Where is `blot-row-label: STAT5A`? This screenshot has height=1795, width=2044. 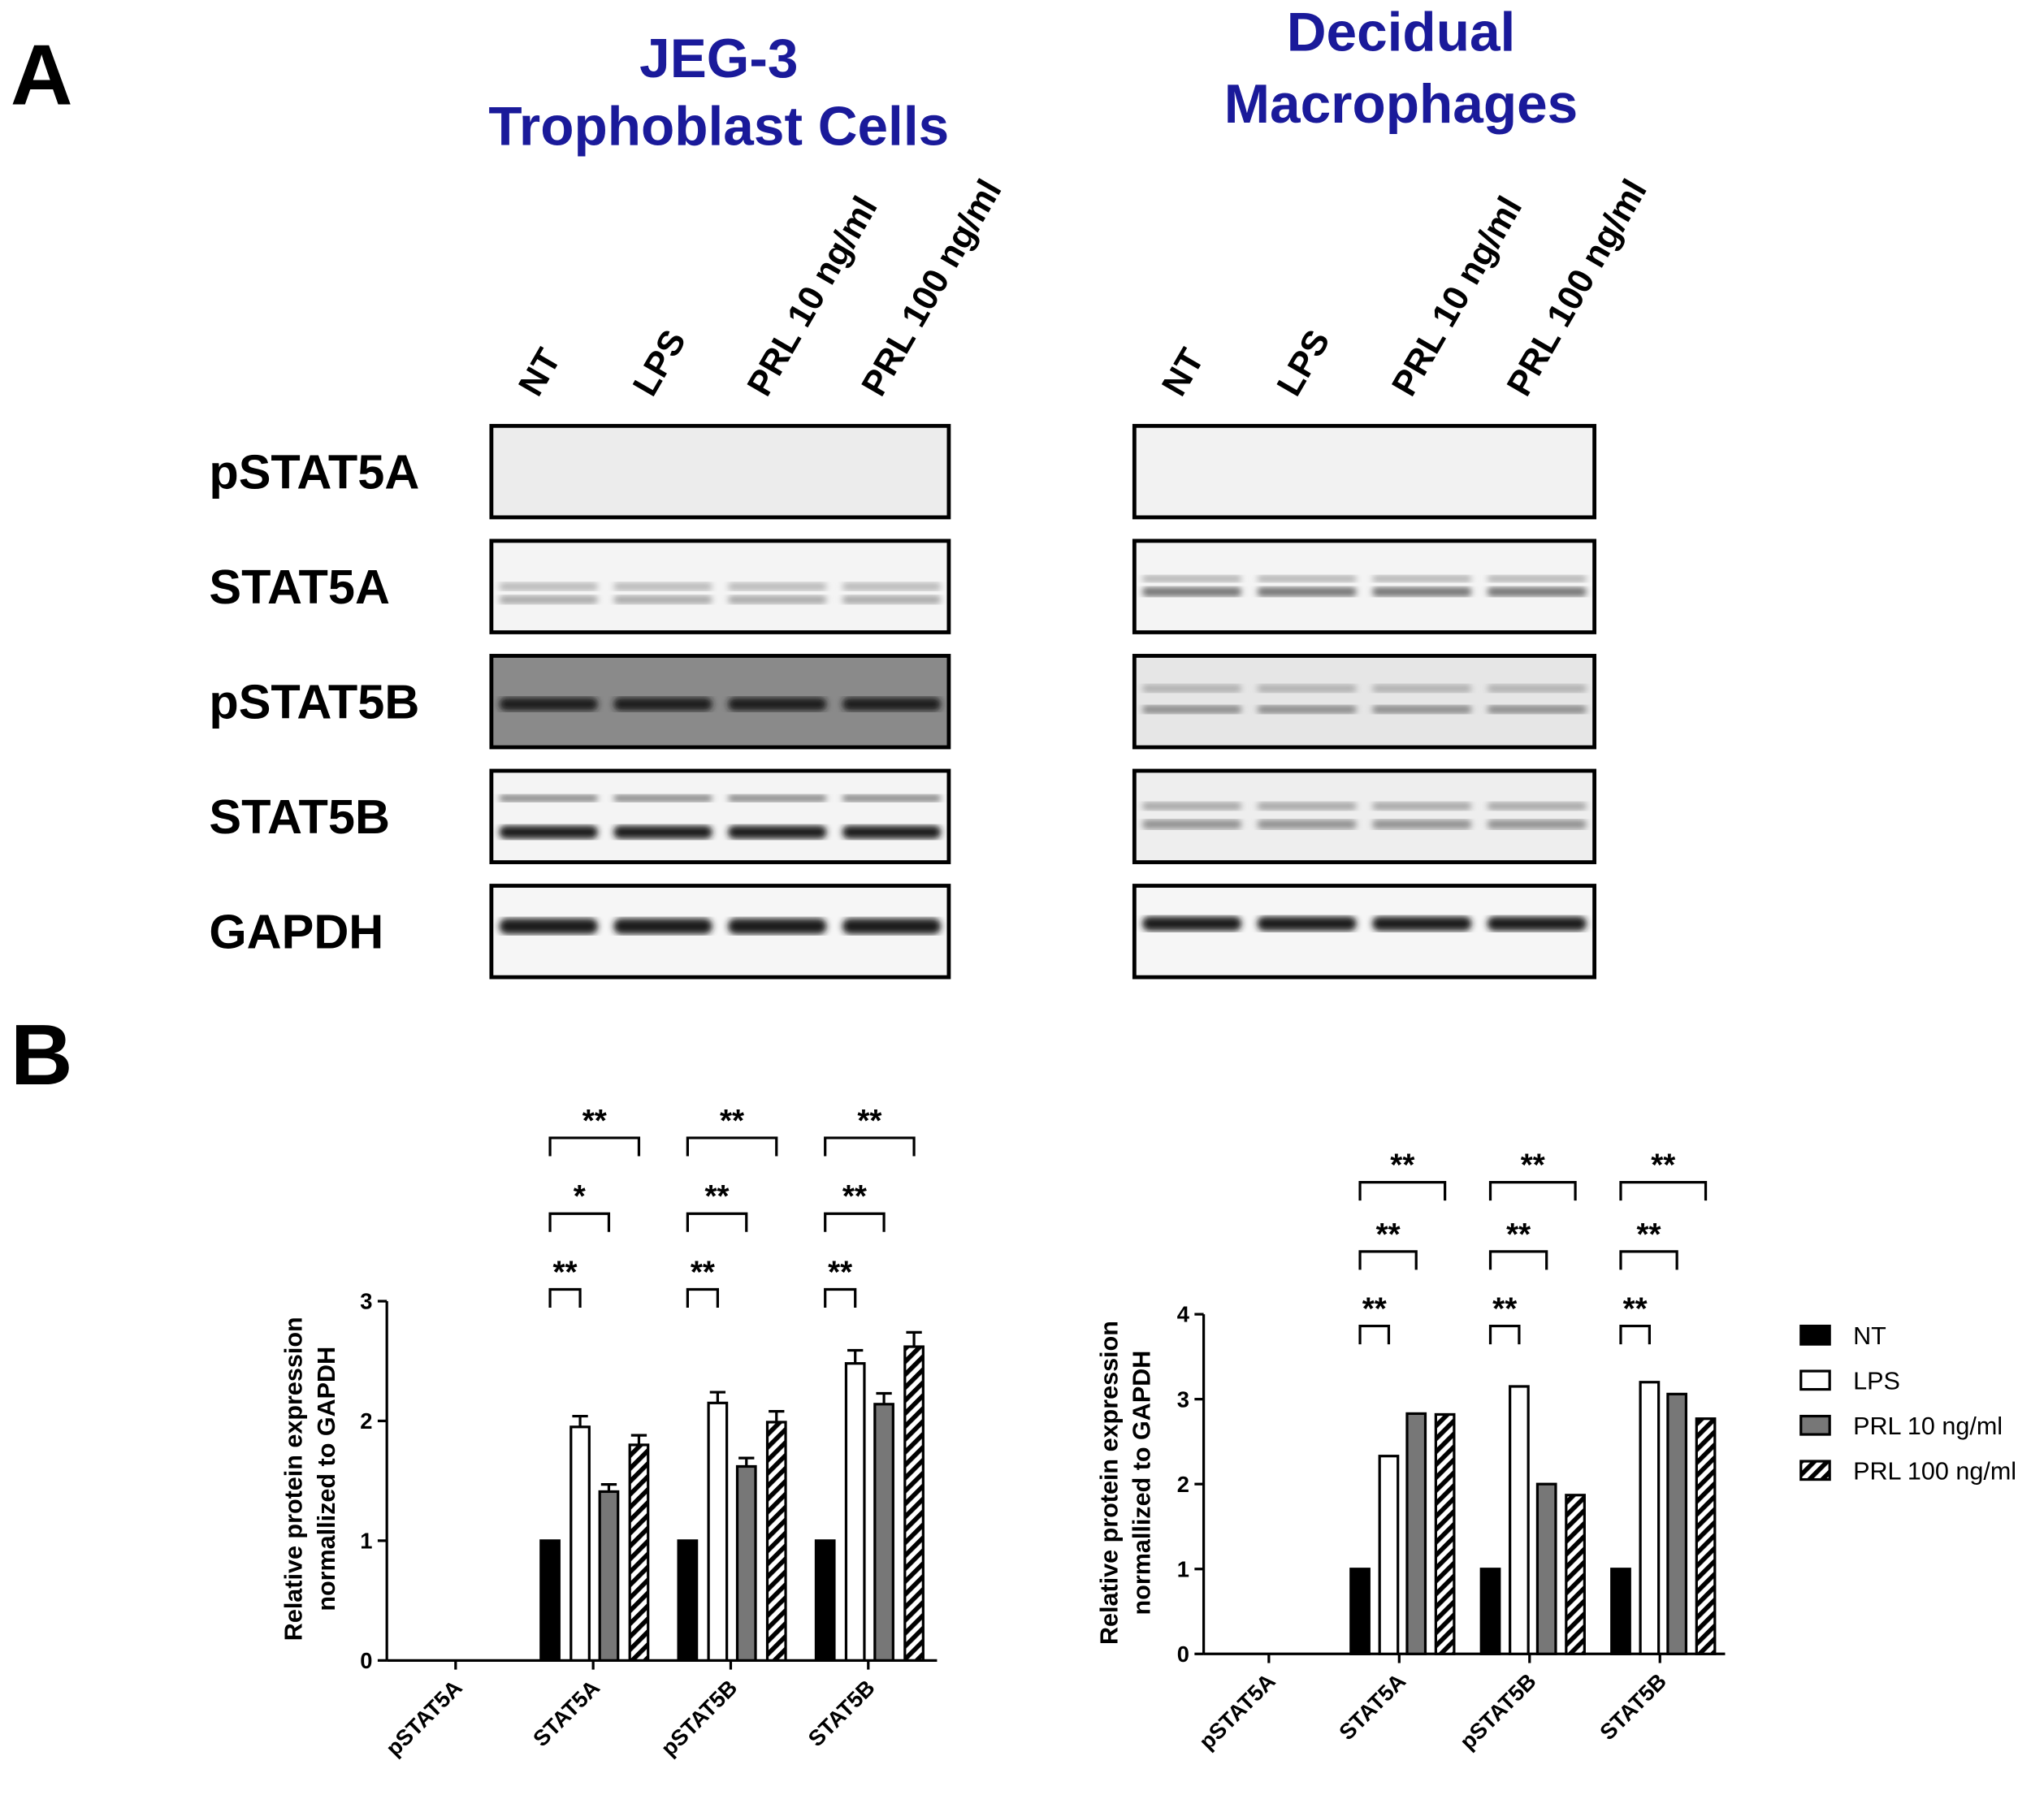 blot-row-label: STAT5A is located at coordinates (300, 587).